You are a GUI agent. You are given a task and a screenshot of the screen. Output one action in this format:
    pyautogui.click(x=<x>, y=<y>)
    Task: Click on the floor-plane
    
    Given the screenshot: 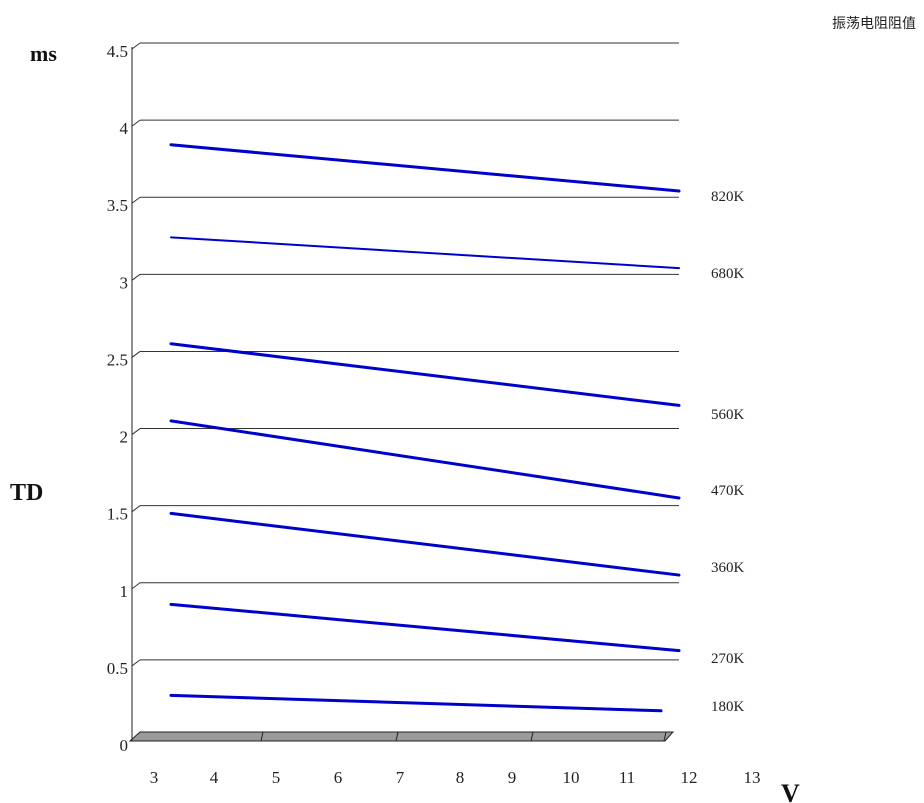 What is the action you would take?
    pyautogui.click(x=401, y=736)
    